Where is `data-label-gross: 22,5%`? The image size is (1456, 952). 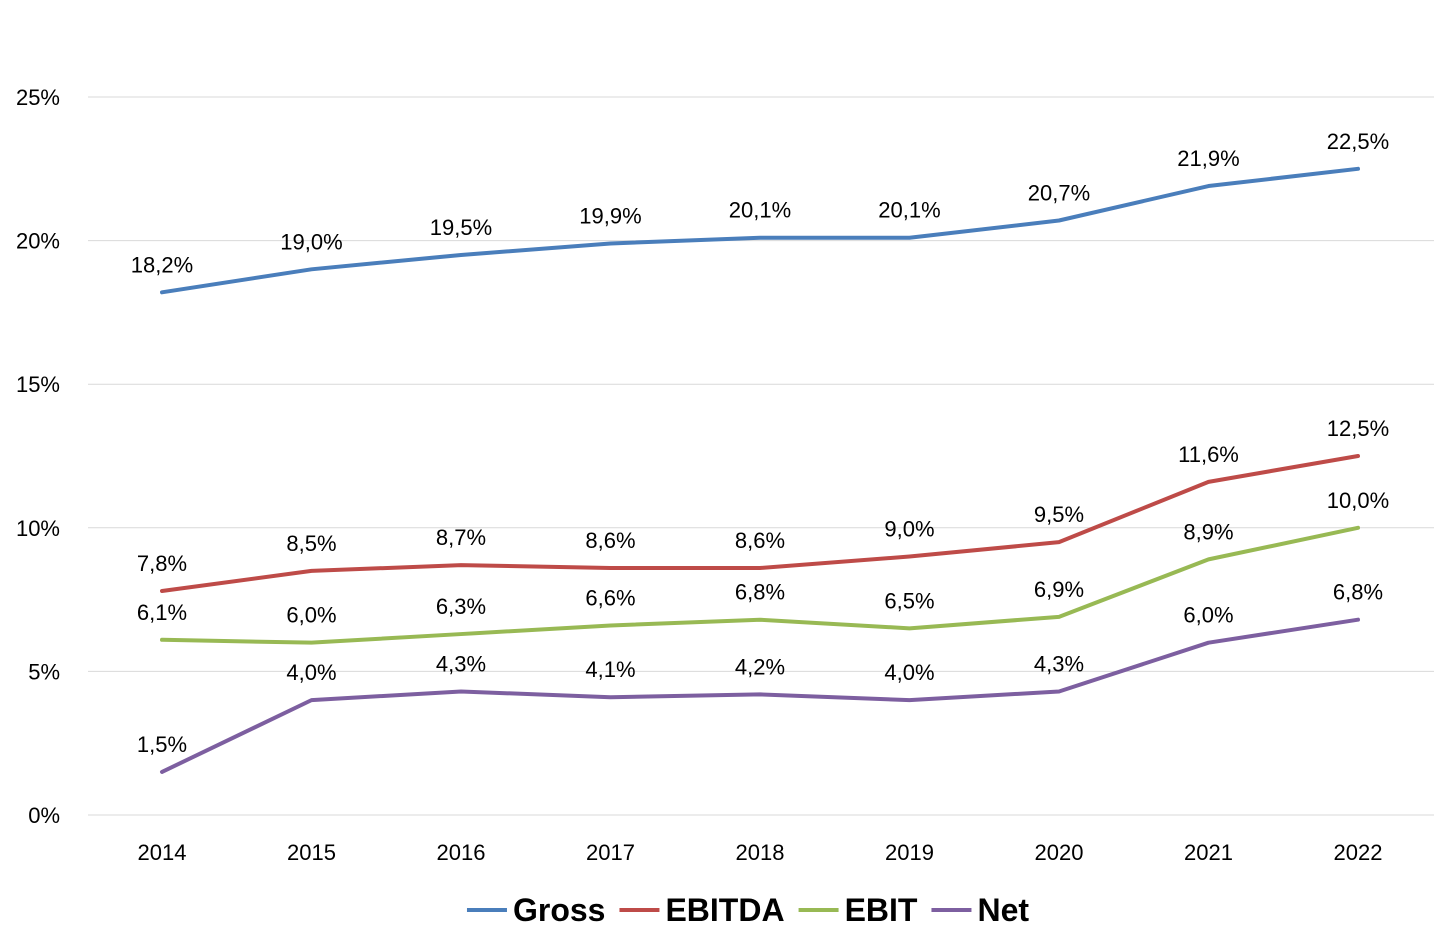
data-label-gross: 22,5% is located at coordinates (1358, 141).